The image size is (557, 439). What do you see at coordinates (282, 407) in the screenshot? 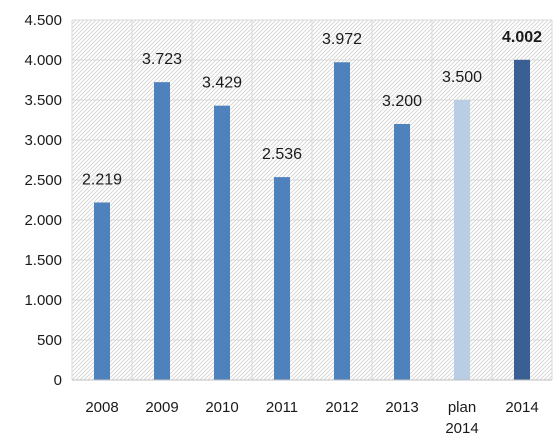
I see `x-tick-label: 2011` at bounding box center [282, 407].